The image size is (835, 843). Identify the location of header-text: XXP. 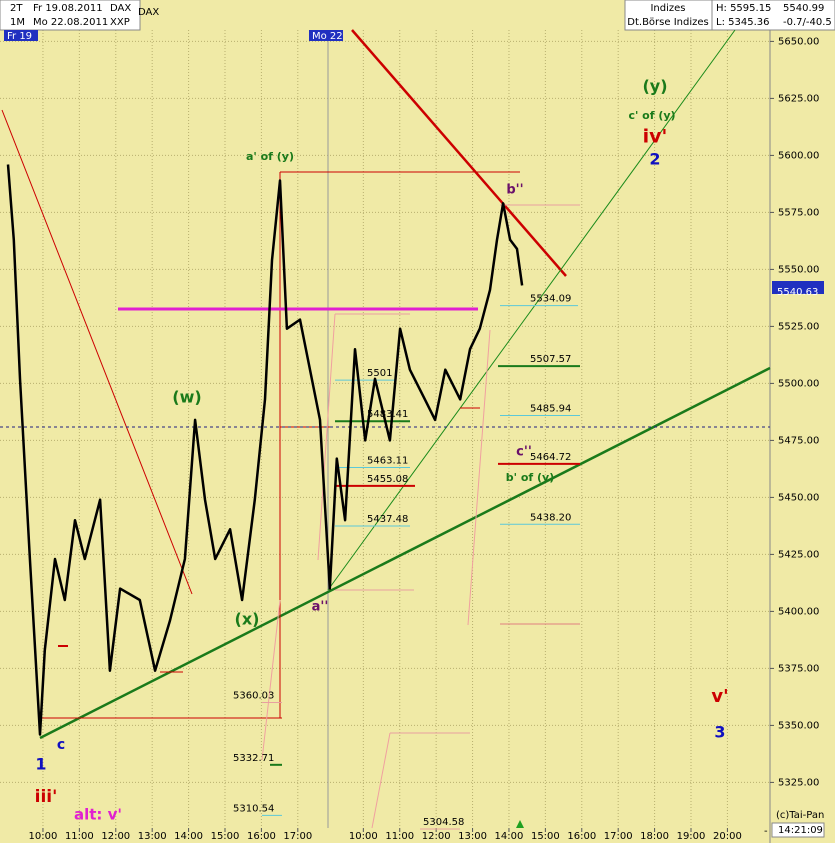
(120, 22).